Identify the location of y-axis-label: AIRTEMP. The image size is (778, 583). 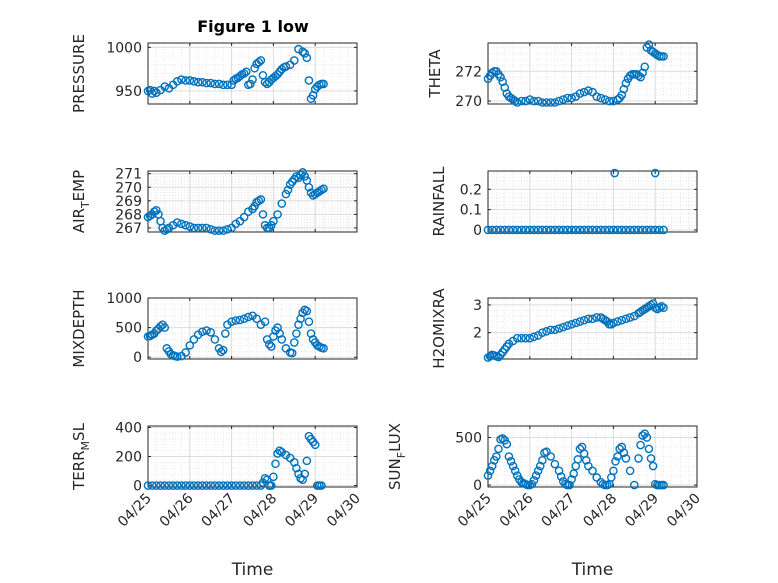
(81, 201).